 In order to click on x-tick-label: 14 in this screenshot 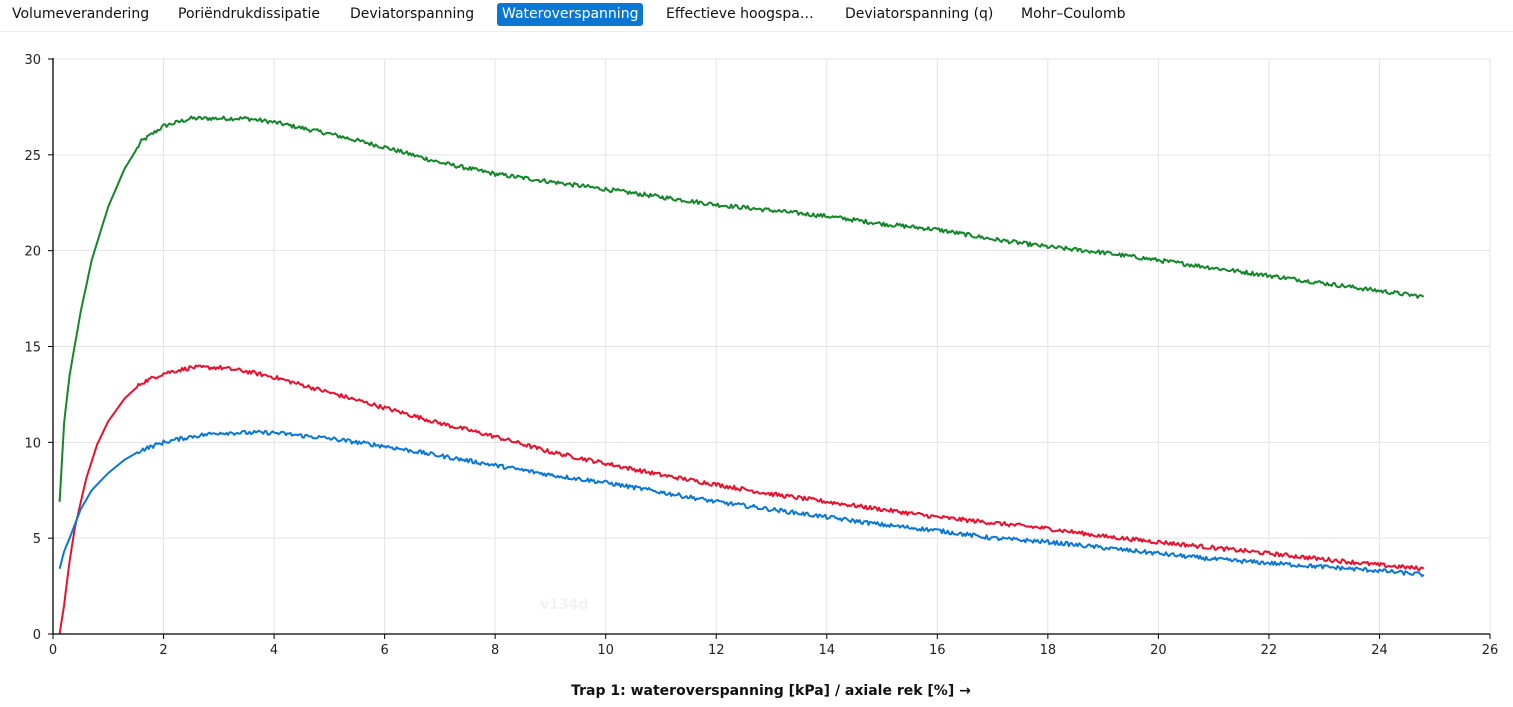, I will do `click(826, 650)`.